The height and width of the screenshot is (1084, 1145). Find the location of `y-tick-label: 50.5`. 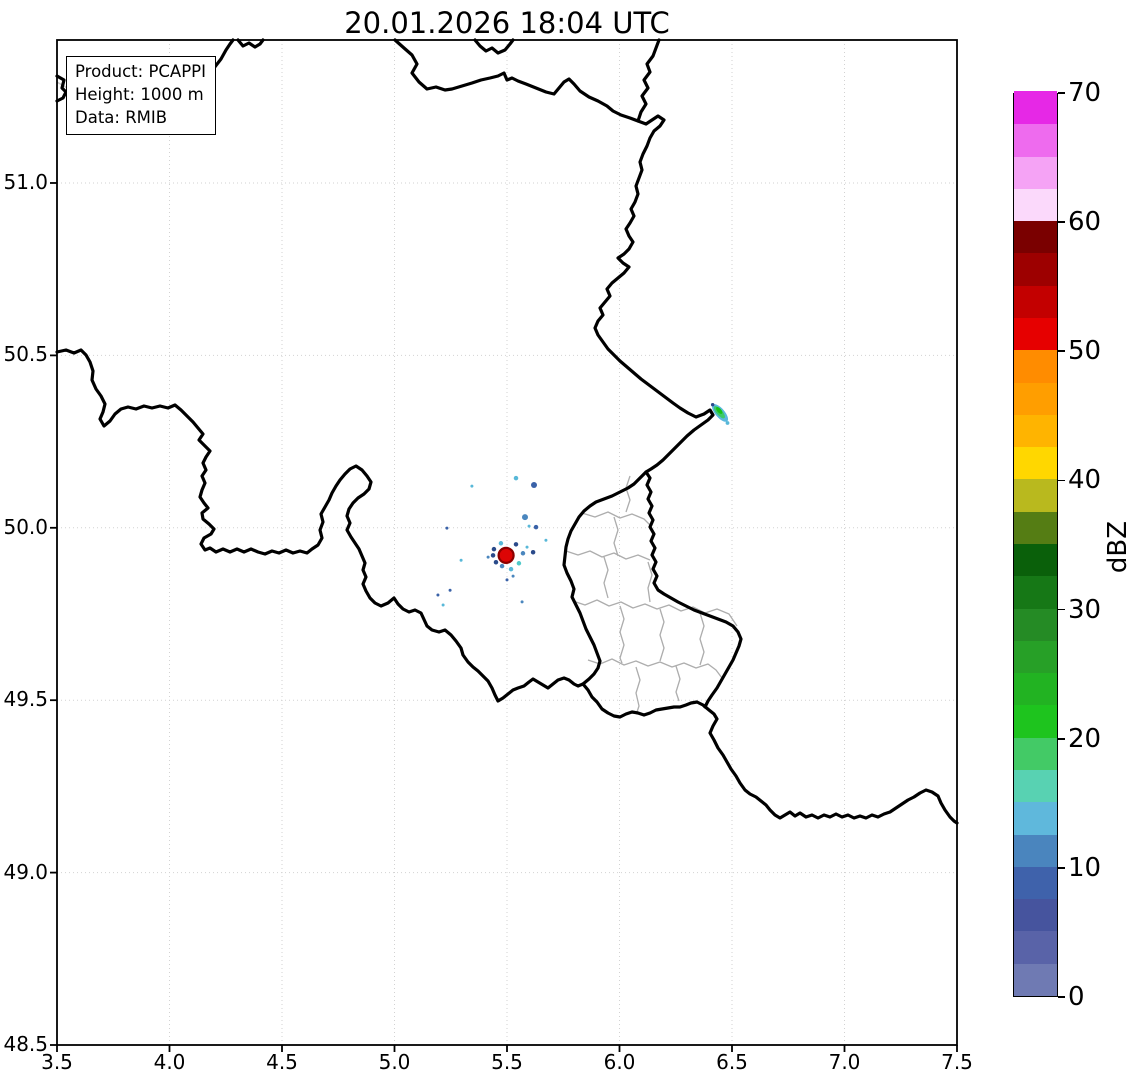

y-tick-label: 50.5 is located at coordinates (25, 354).